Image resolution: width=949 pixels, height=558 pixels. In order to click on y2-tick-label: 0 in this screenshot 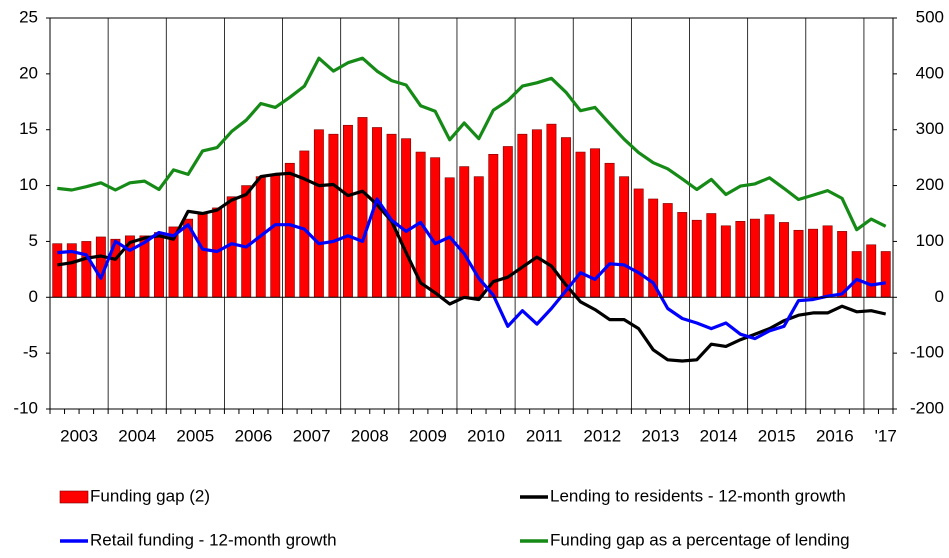, I will do `click(939, 296)`.